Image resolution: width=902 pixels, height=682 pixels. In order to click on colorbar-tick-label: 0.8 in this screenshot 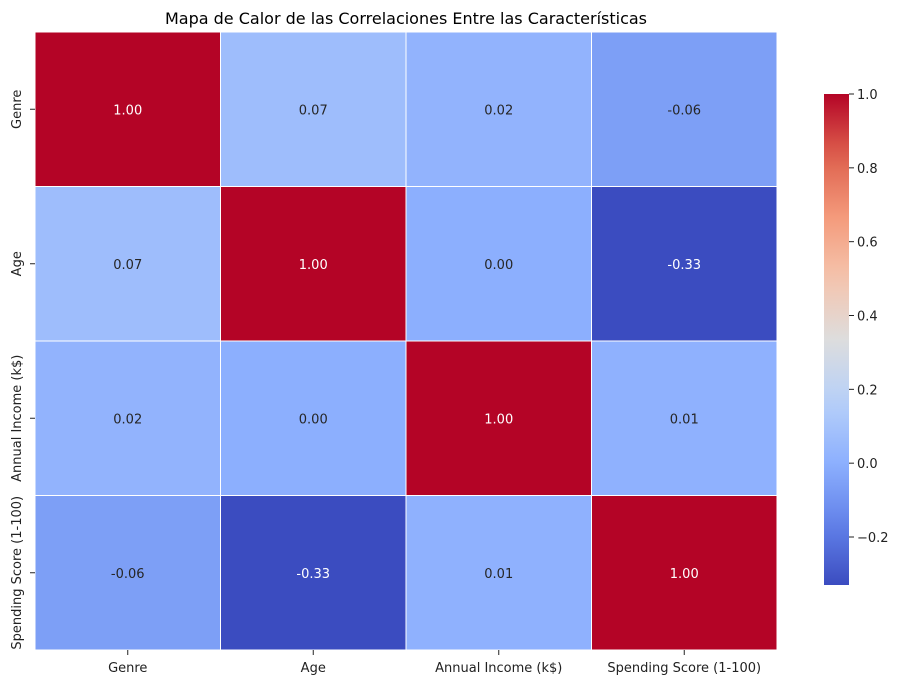, I will do `click(867, 169)`.